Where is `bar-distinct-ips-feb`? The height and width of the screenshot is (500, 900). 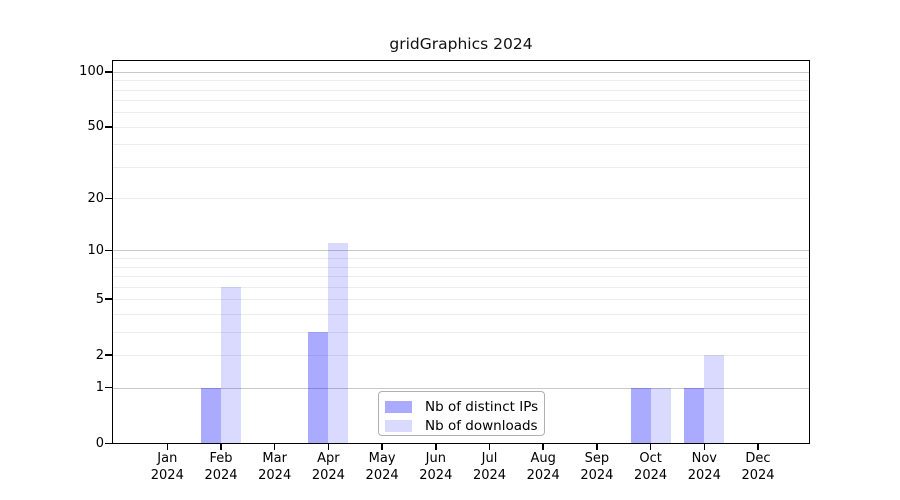
bar-distinct-ips-feb is located at coordinates (211, 415).